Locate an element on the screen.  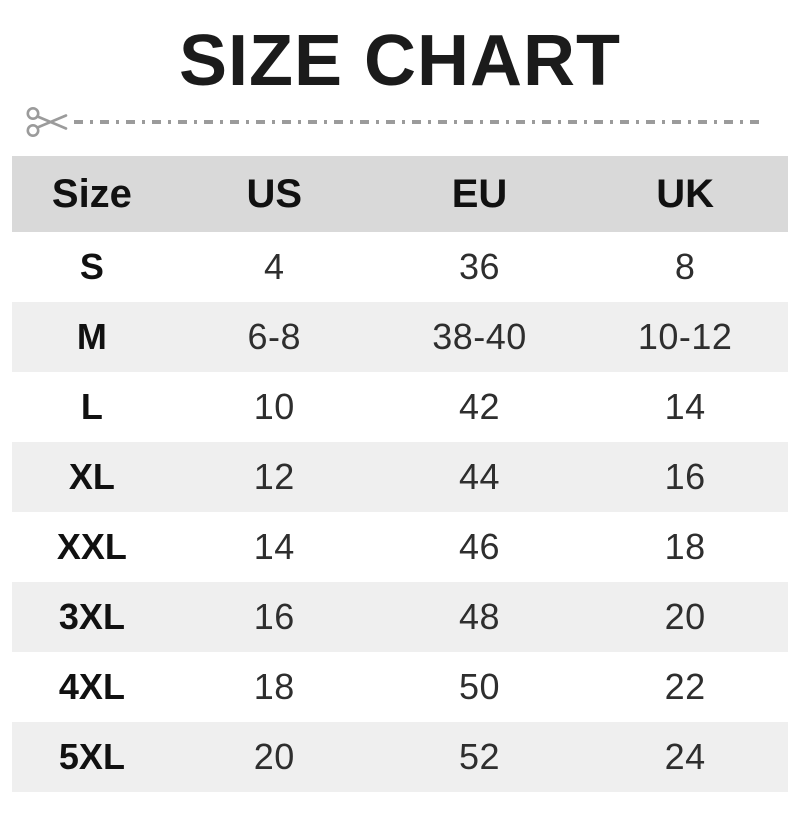
scissors-icon is located at coordinates (47, 122).